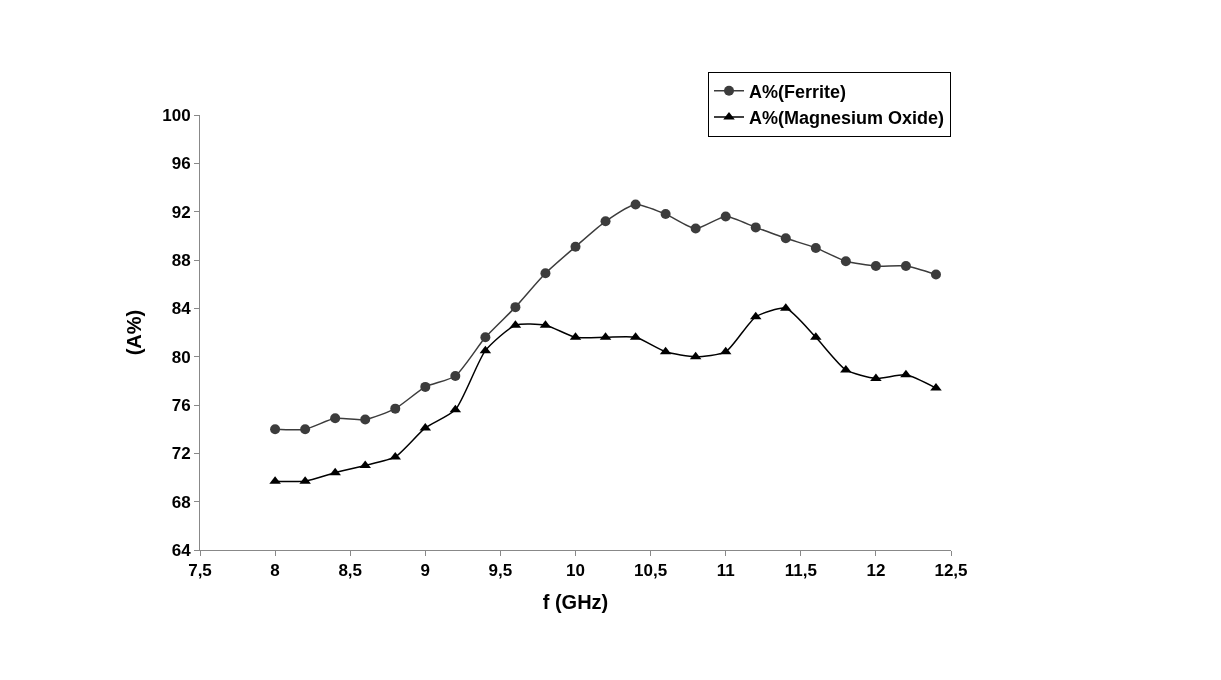 Image resolution: width=1221 pixels, height=680 pixels. Describe the element at coordinates (725, 571) in the screenshot. I see `x-tick-label: 11` at that location.